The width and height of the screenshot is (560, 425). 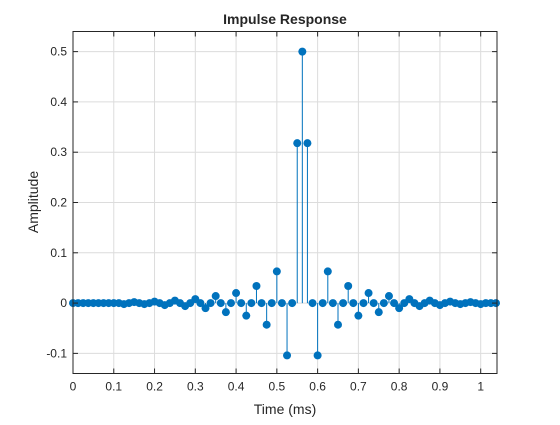 I want to click on y-axis-label: Amplitude, so click(x=33, y=202).